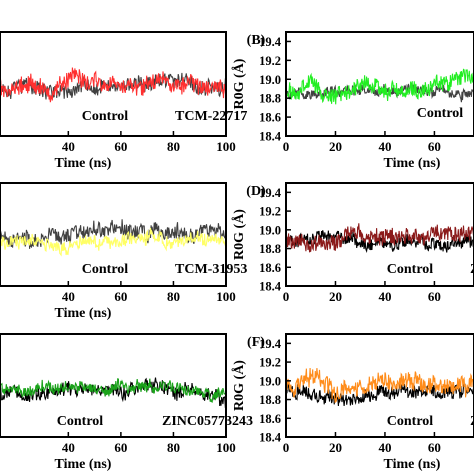  Describe the element at coordinates (211, 116) in the screenshot. I see `legend-compound-label: TCM-22717` at that location.